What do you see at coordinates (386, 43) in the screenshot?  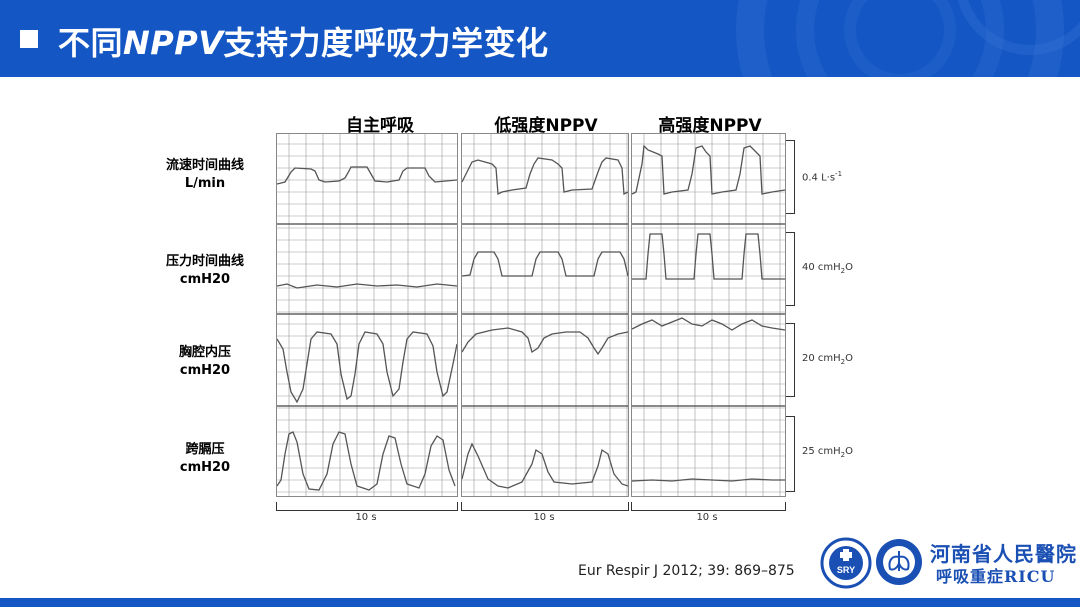 I see `title-suffix: 支持力度呼吸力学变化` at bounding box center [386, 43].